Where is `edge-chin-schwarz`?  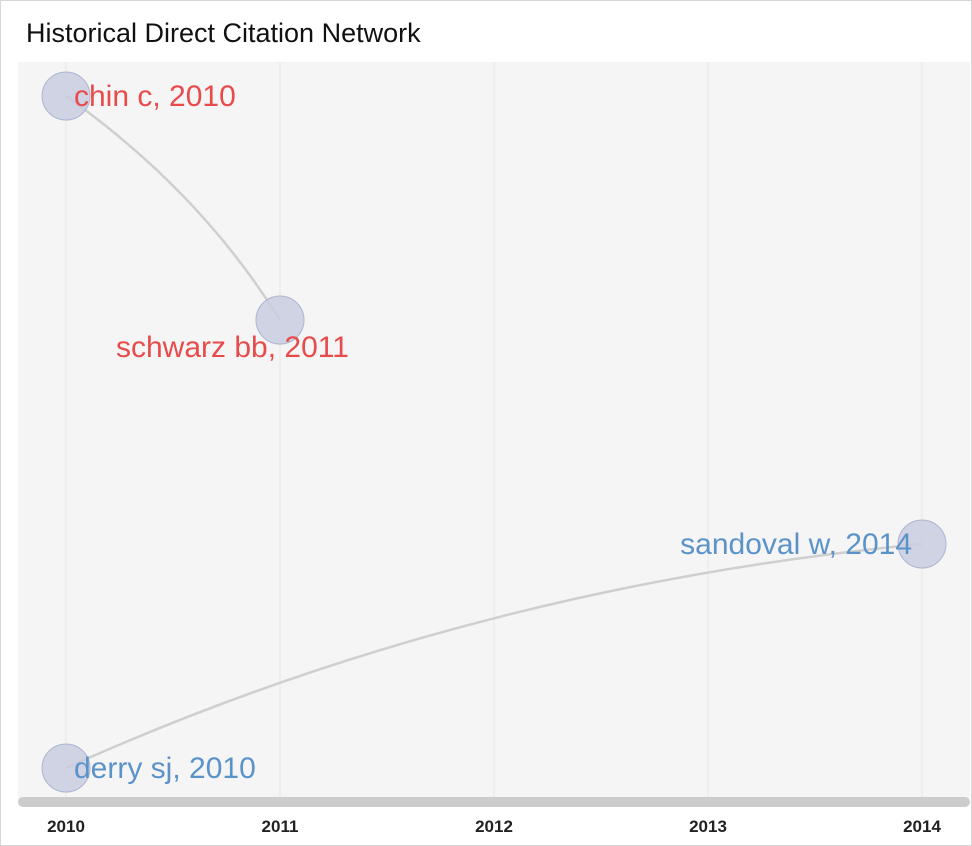
edge-chin-schwarz is located at coordinates (173, 207).